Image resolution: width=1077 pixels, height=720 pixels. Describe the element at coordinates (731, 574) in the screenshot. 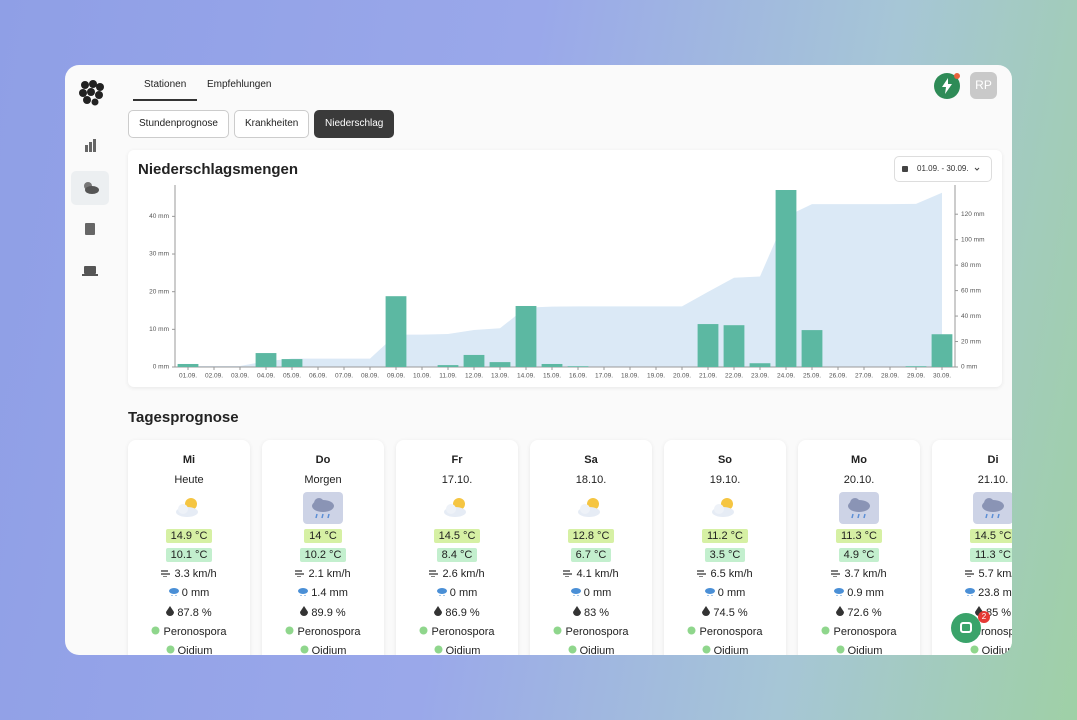

I see `wind-text: 6.5 km/h` at that location.